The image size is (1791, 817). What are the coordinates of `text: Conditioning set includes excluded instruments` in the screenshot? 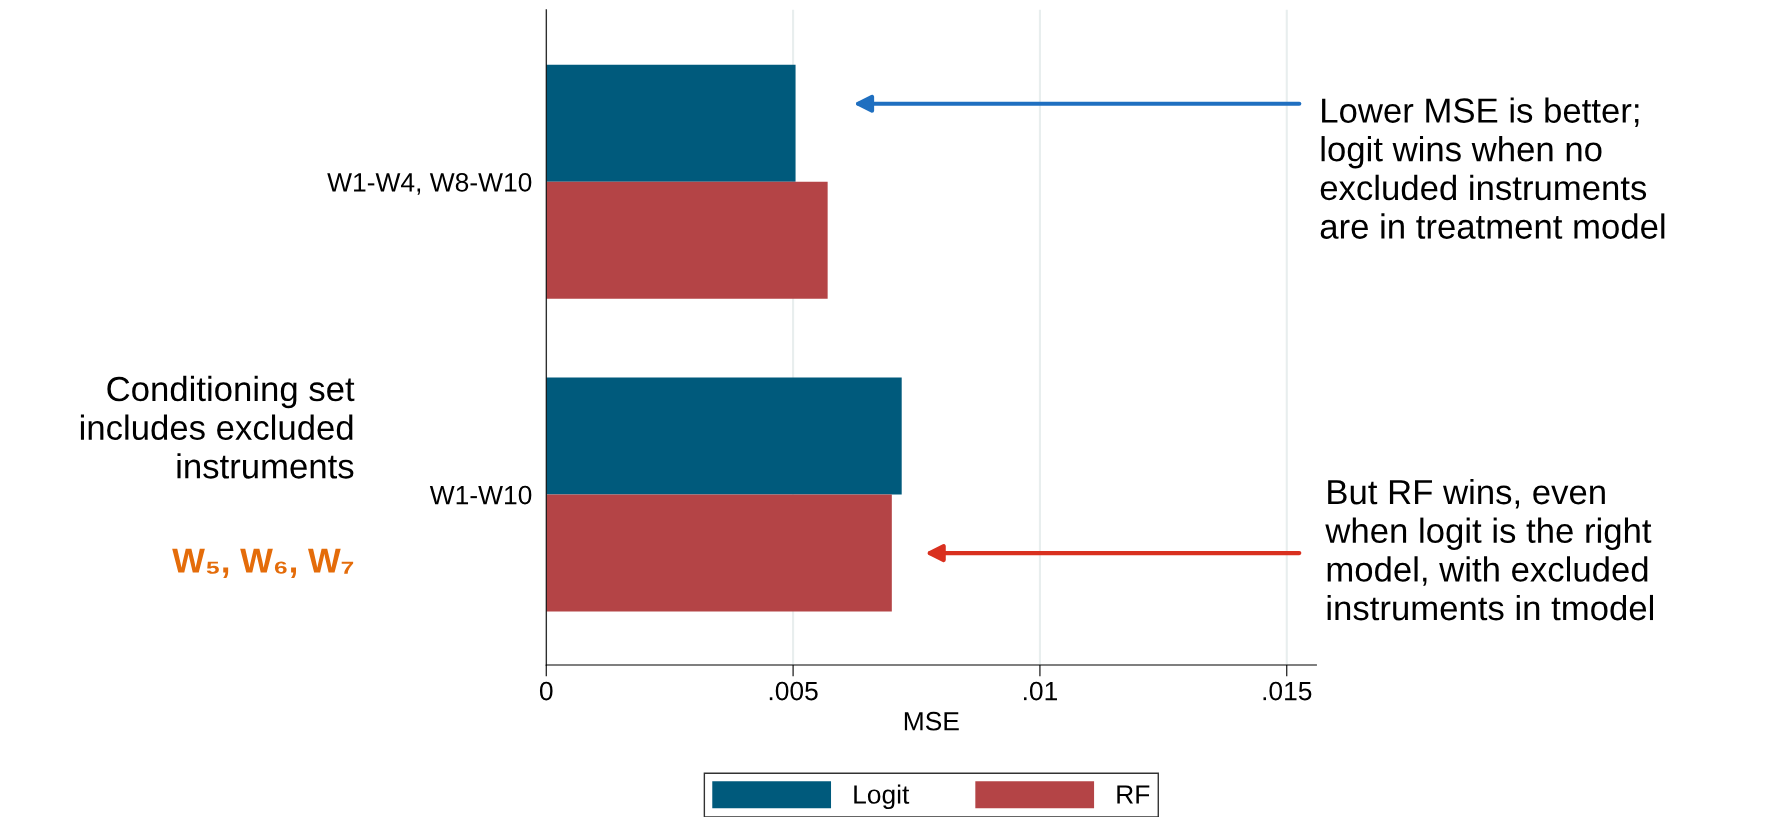 It's located at (217, 427).